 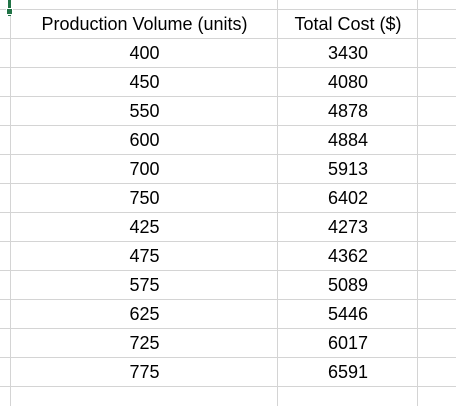 What do you see at coordinates (348, 226) in the screenshot?
I see `total-cost-cell: 4273` at bounding box center [348, 226].